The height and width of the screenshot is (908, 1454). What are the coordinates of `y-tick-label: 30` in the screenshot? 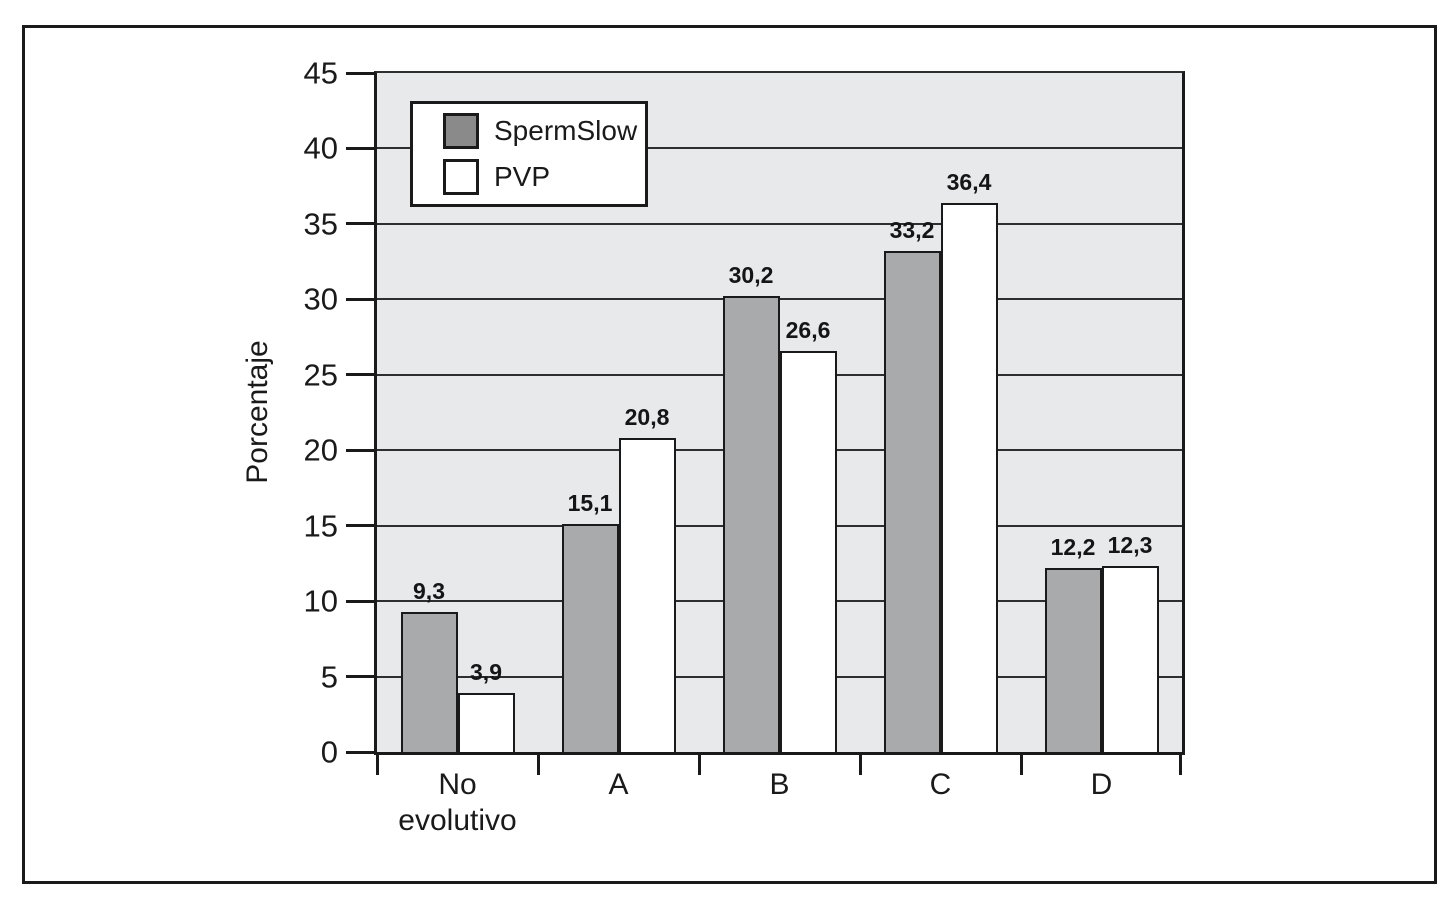 It's located at (320, 299).